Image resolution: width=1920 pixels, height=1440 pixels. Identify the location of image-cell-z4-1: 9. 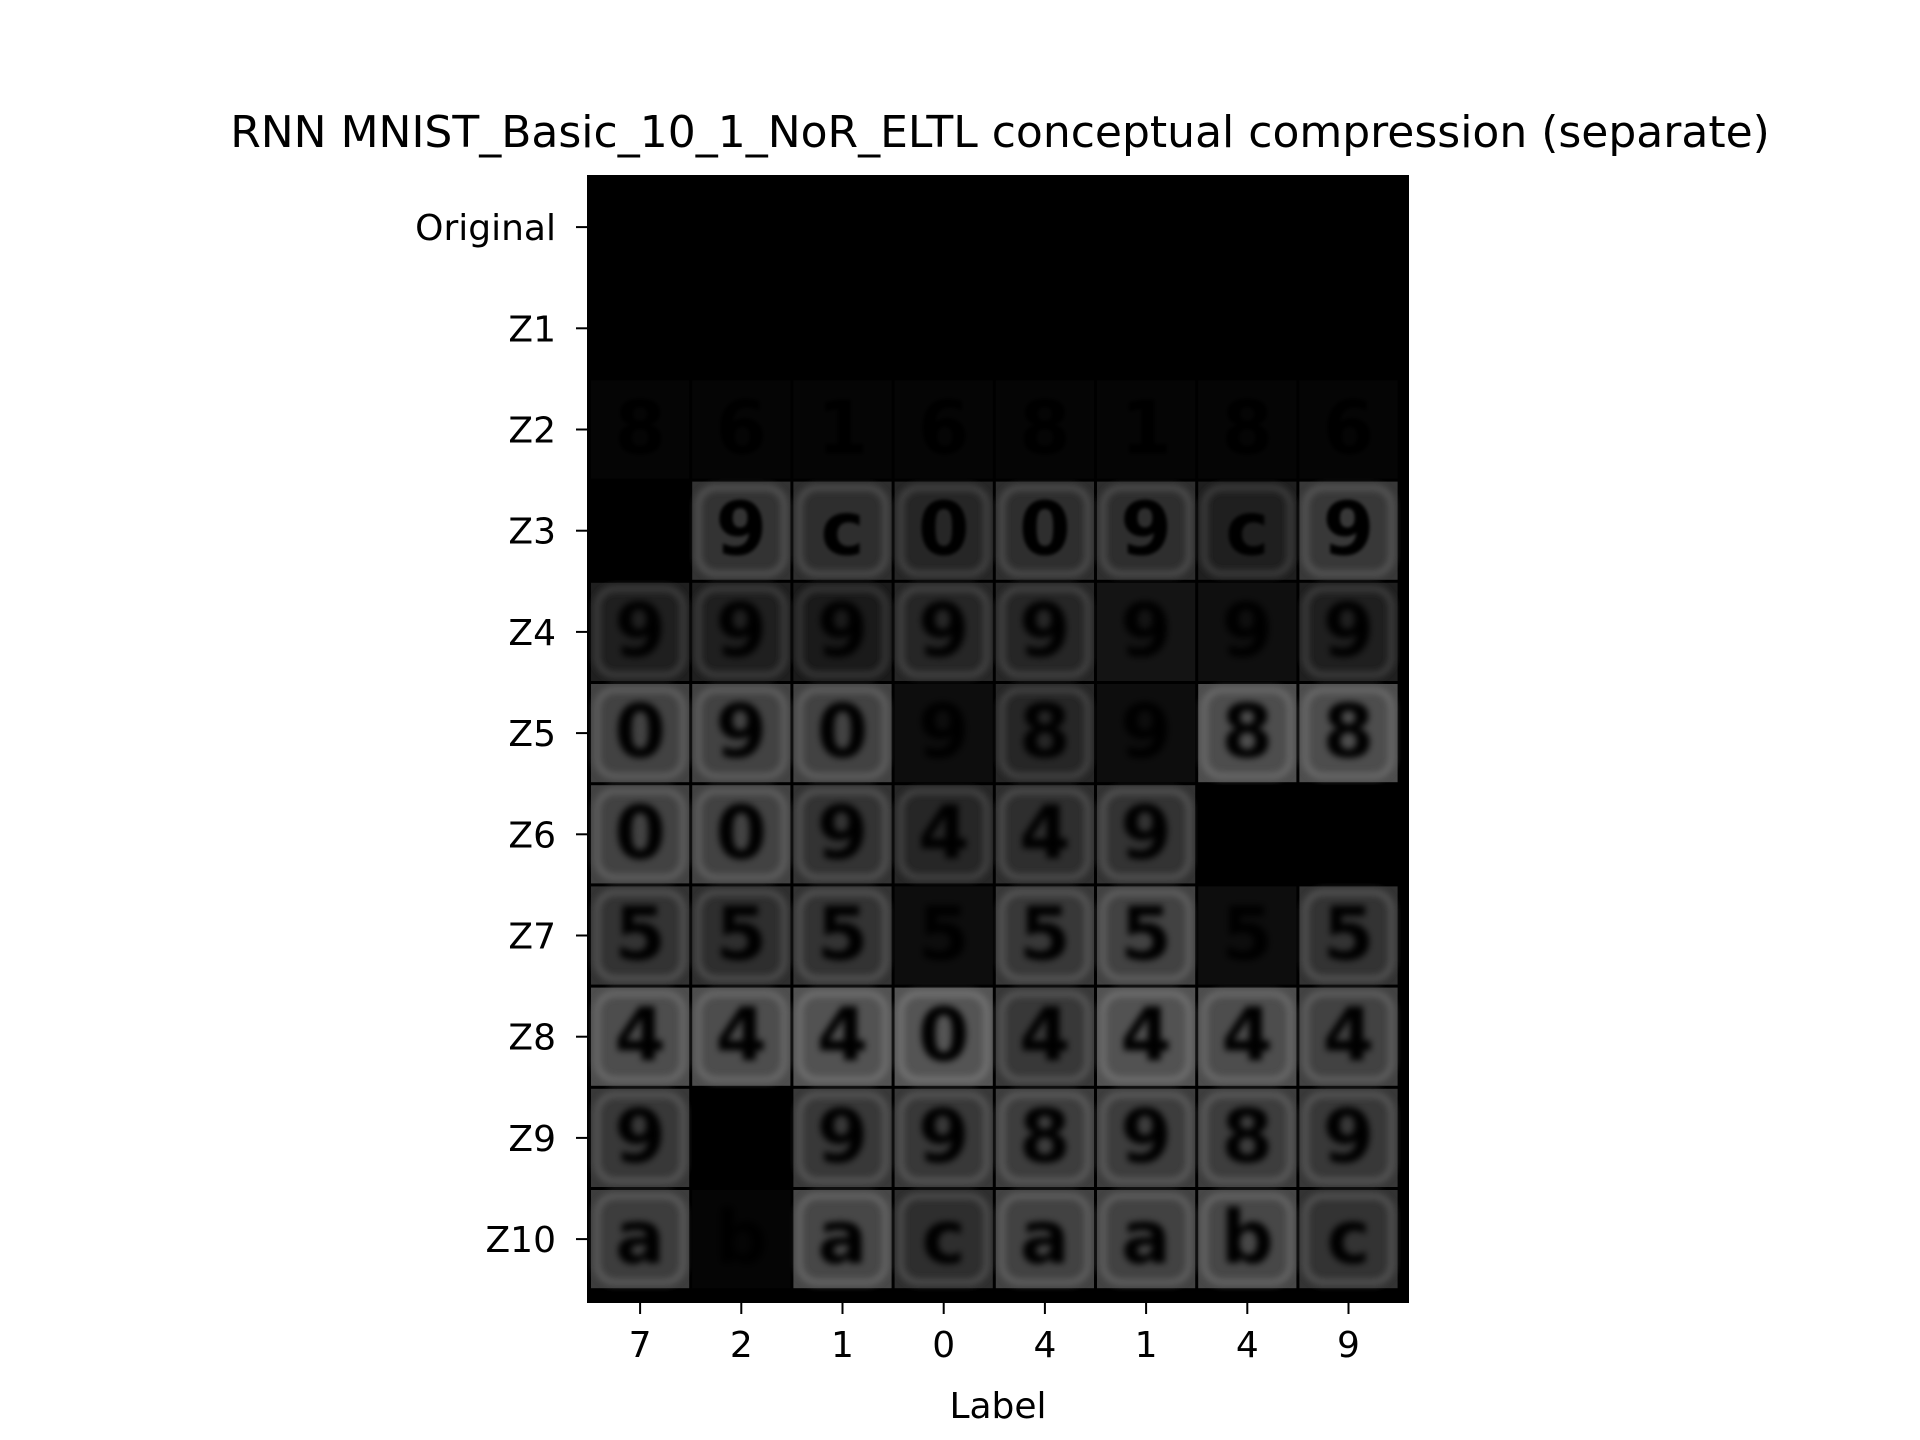
(640, 631).